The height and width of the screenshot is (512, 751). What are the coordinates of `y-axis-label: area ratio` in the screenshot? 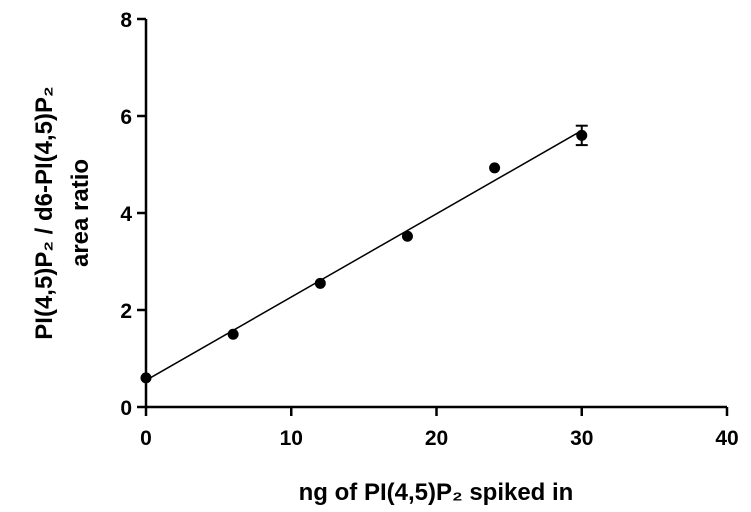 It's located at (80, 213).